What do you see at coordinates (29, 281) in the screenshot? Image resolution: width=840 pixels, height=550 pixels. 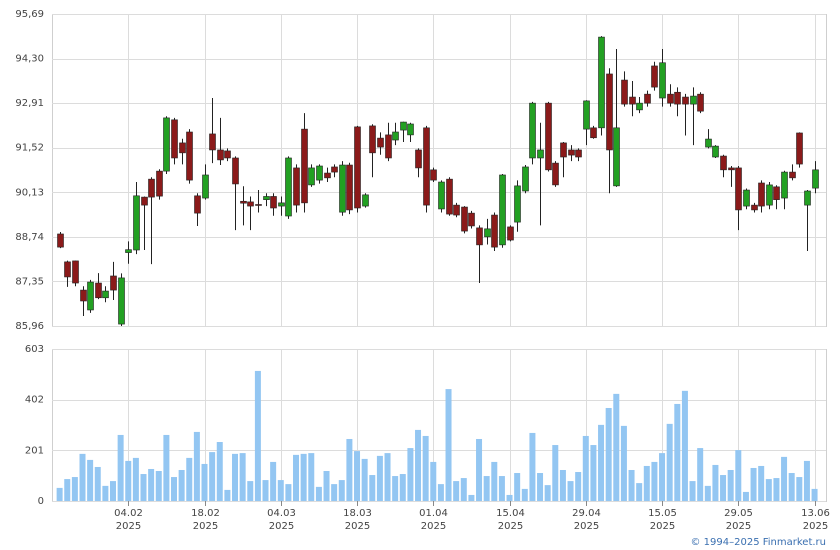 I see `y-tick-label: 87,35` at bounding box center [29, 281].